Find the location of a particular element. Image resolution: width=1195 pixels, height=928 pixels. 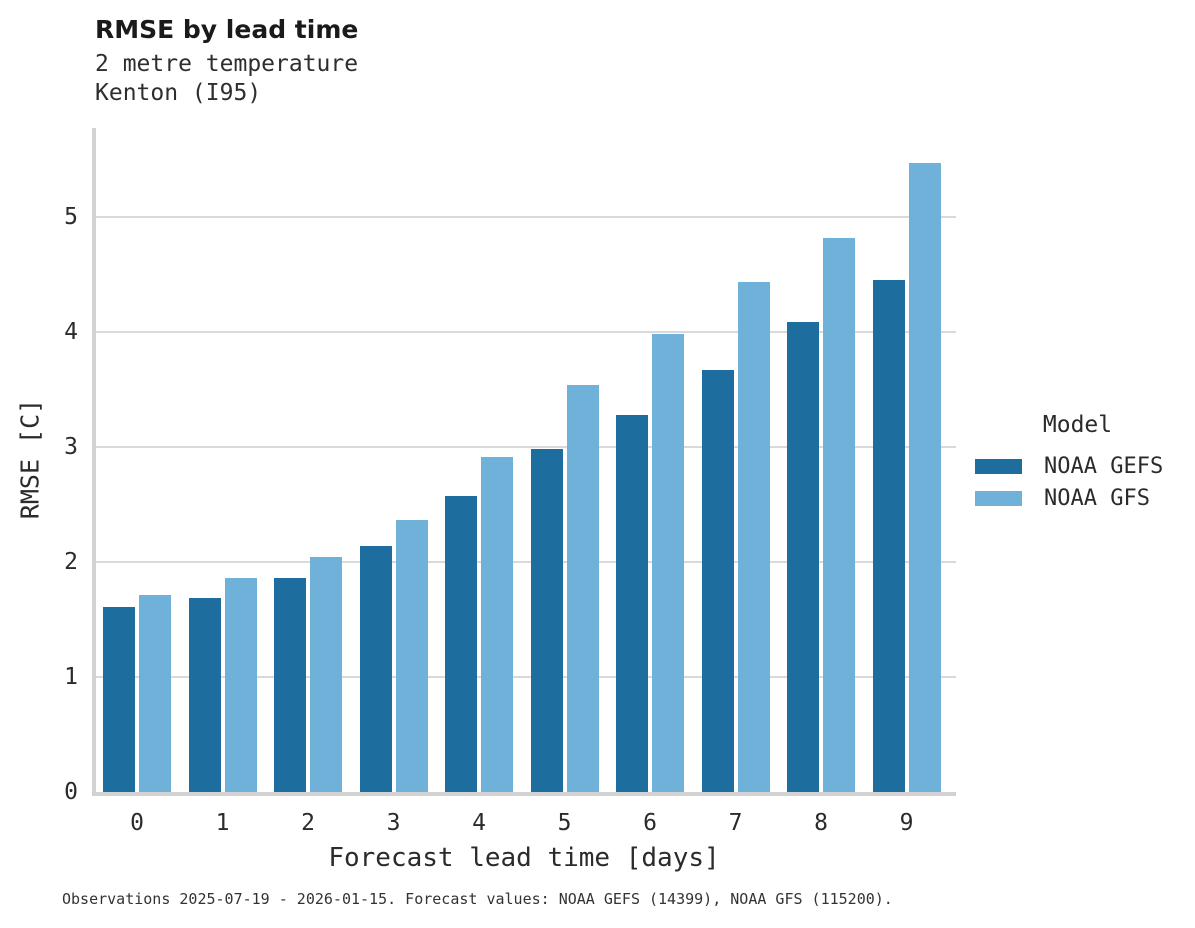

x-tick-label-6: 6 is located at coordinates (650, 823).